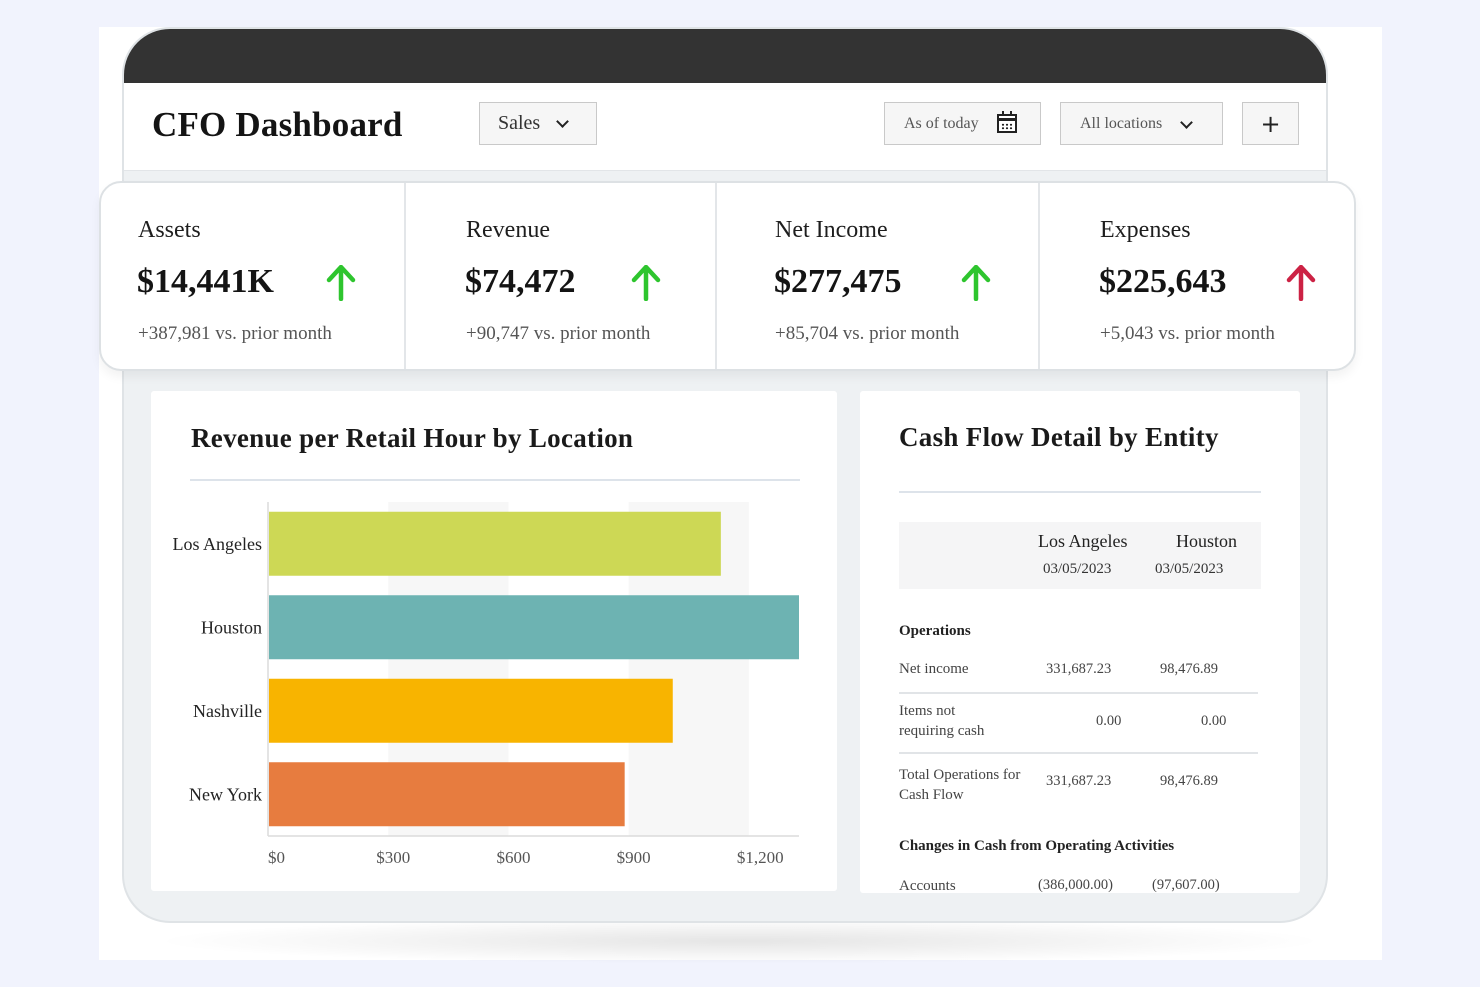  I want to click on date-filter-label: As of today, so click(941, 123).